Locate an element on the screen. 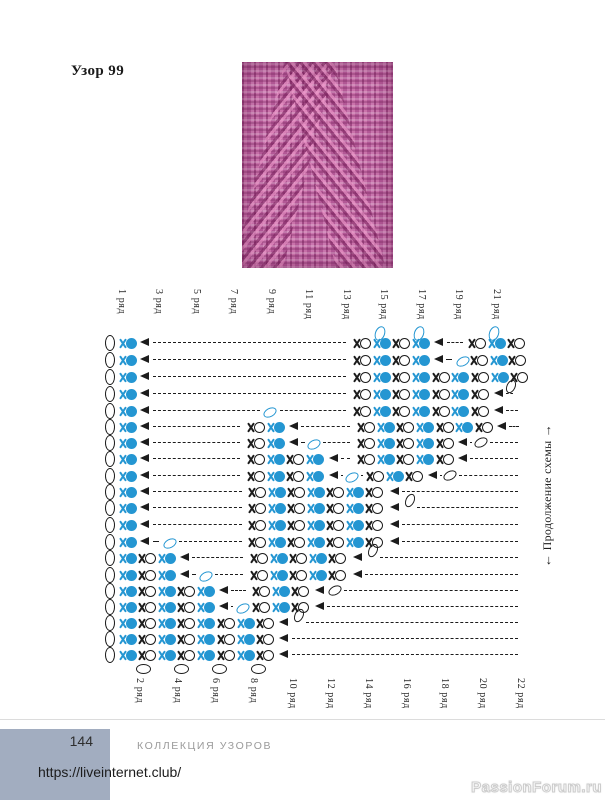  chart-row-label-bottom: 10 ряд is located at coordinates (292, 693).